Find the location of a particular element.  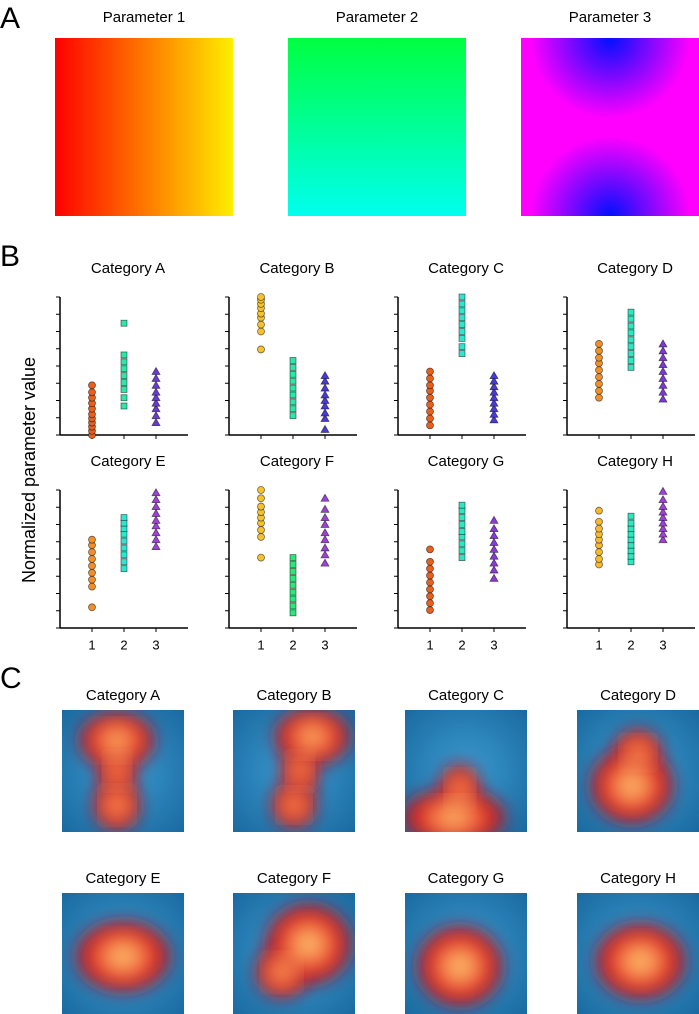

parameter-title: Parameter 1 is located at coordinates (144, 17).